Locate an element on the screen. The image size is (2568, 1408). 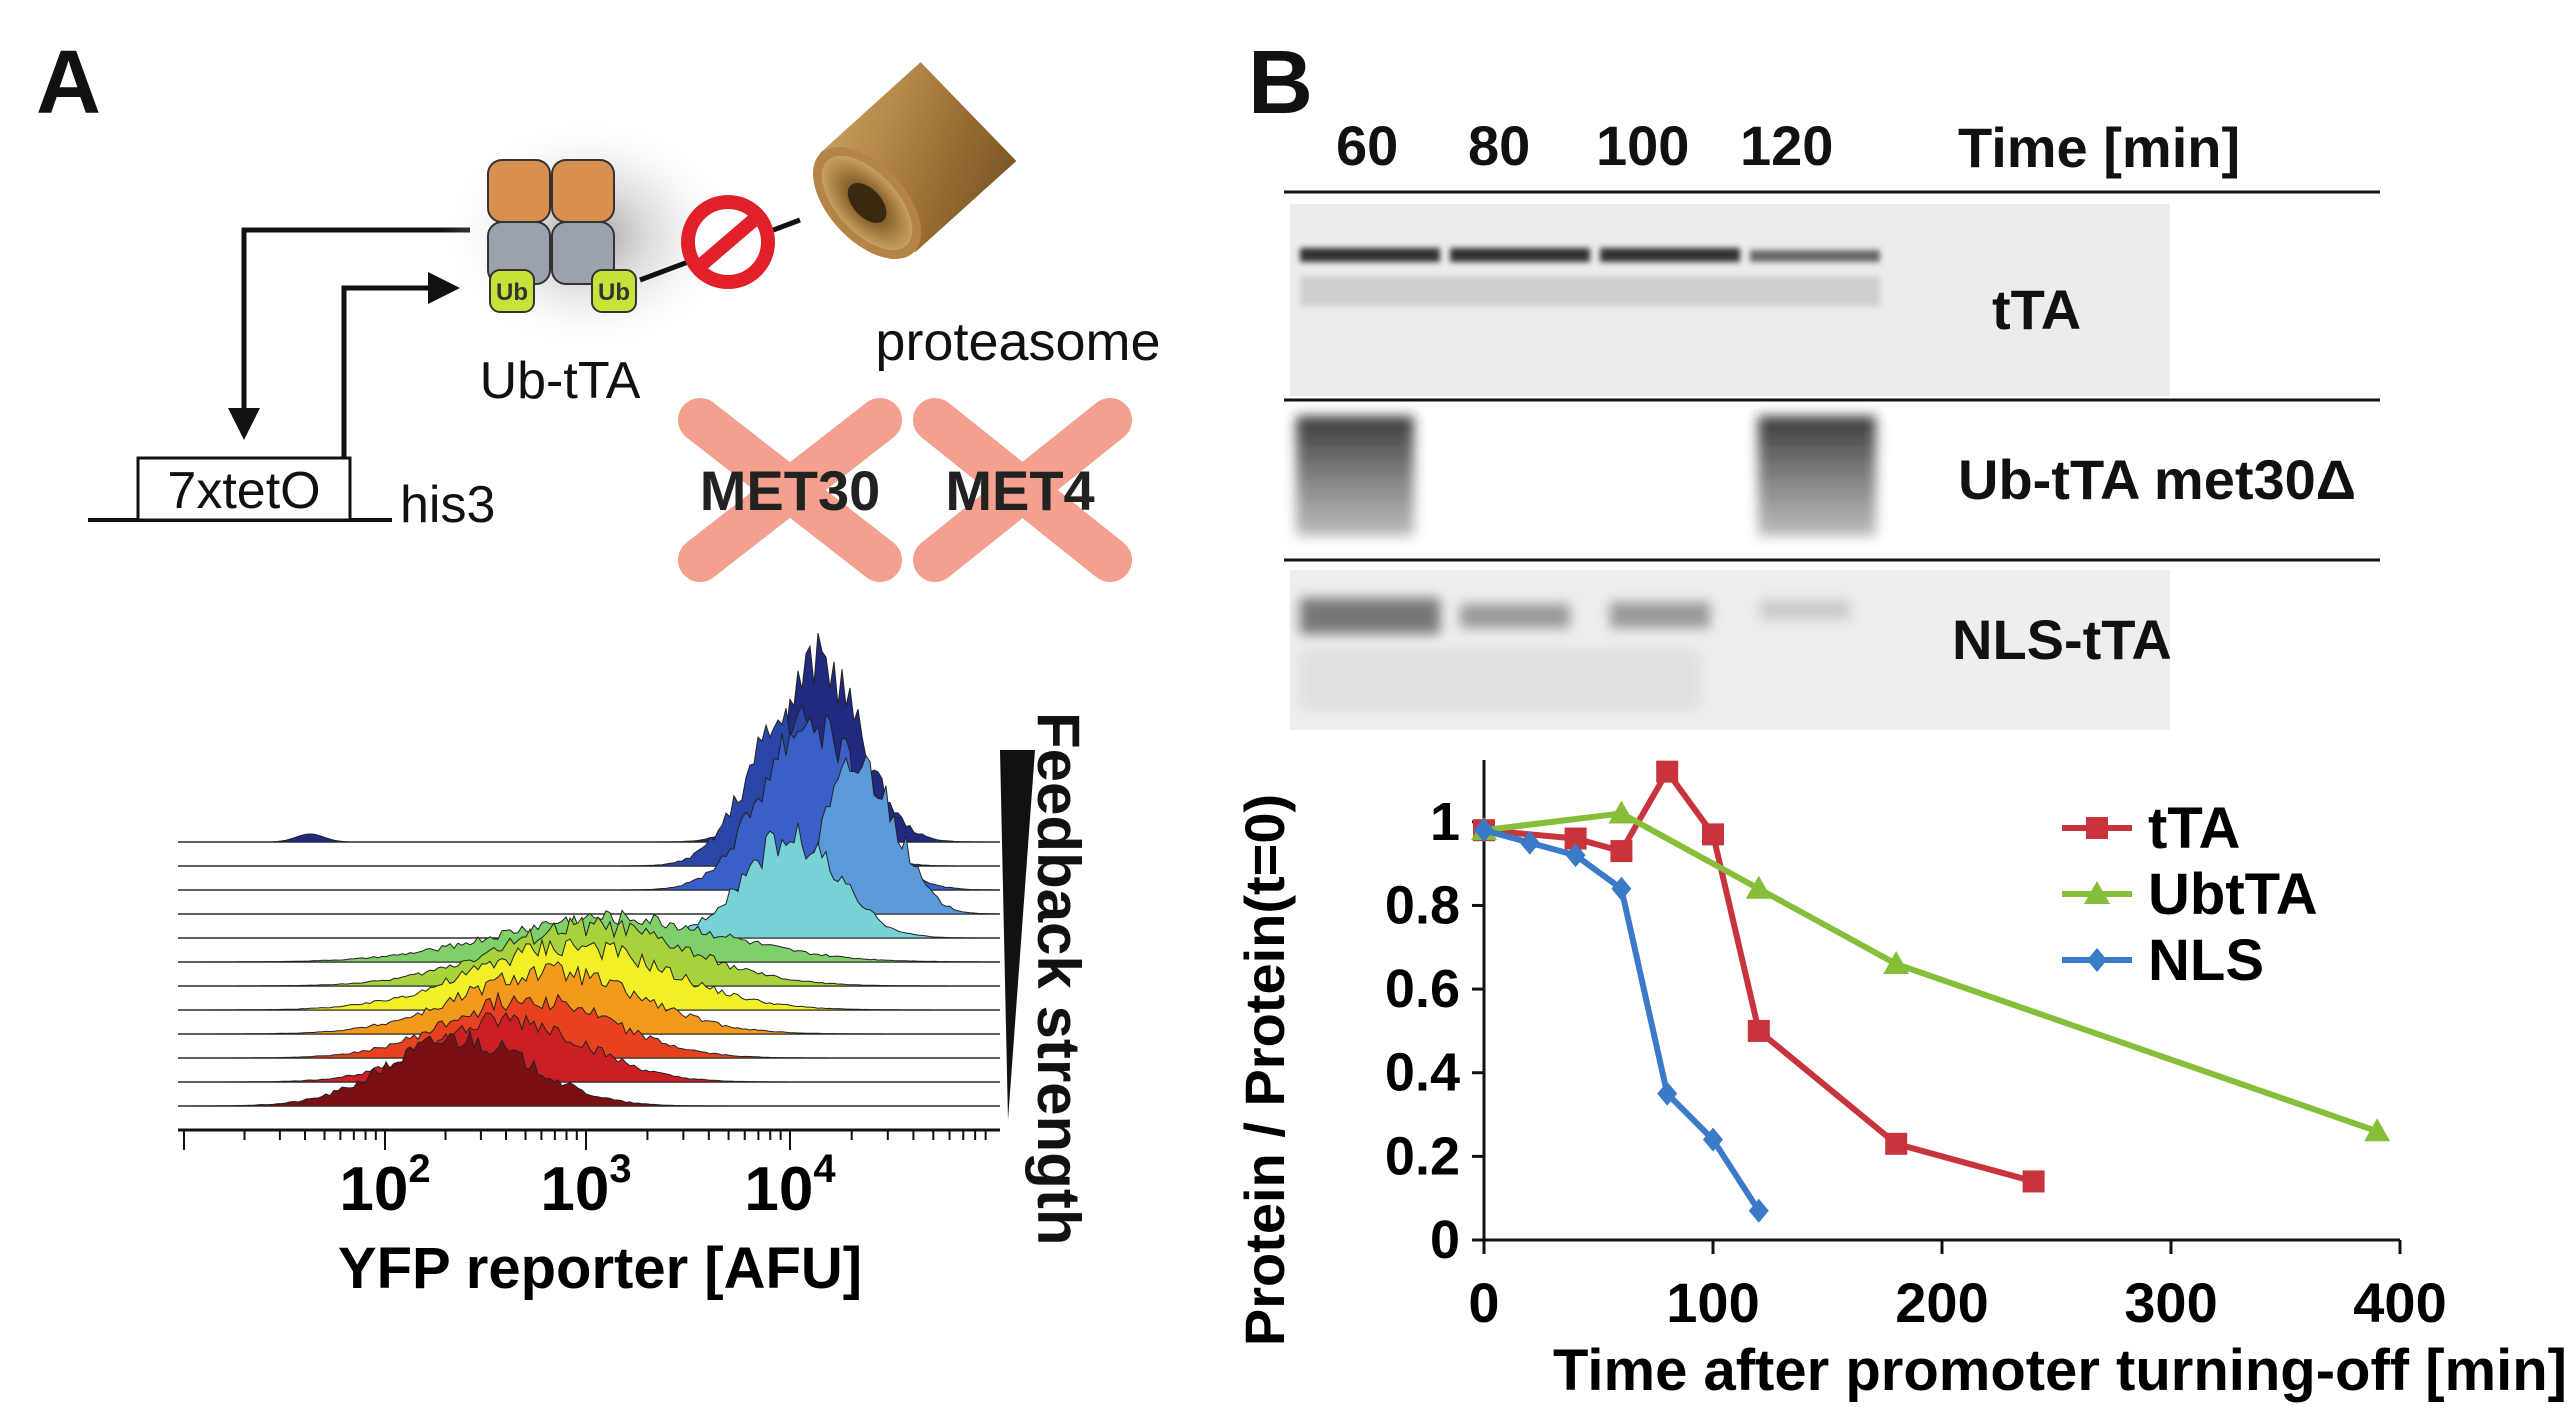
legend-label: NLS is located at coordinates (2206, 960).